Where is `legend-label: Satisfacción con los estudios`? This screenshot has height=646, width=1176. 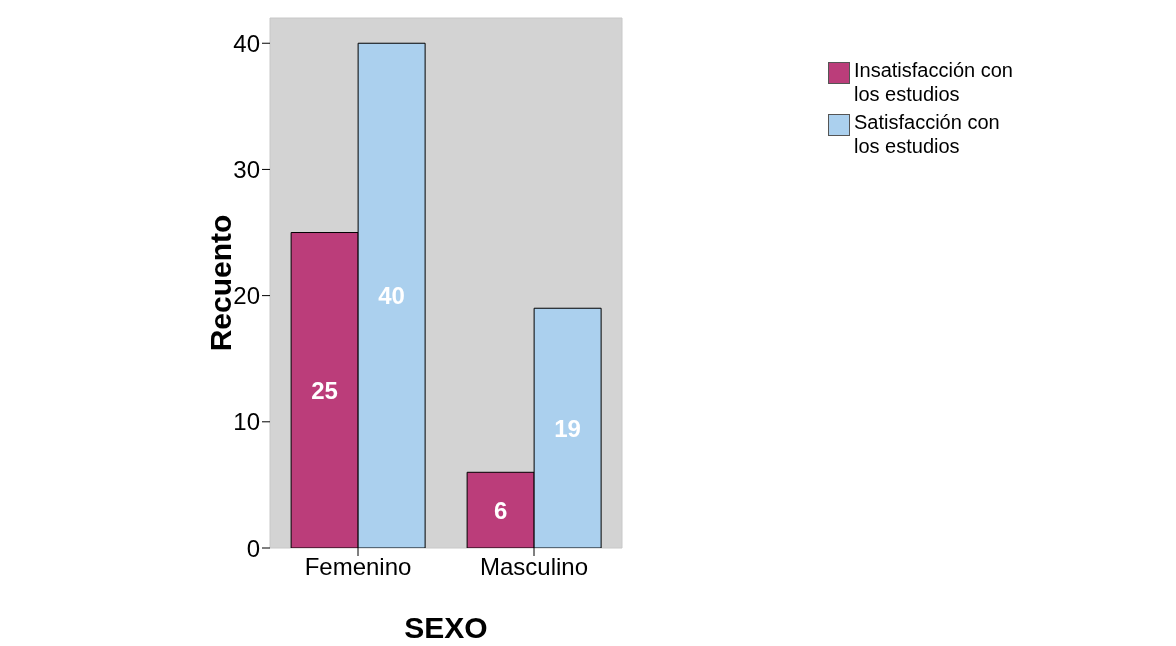 legend-label: Satisfacción con los estudios is located at coordinates (927, 134).